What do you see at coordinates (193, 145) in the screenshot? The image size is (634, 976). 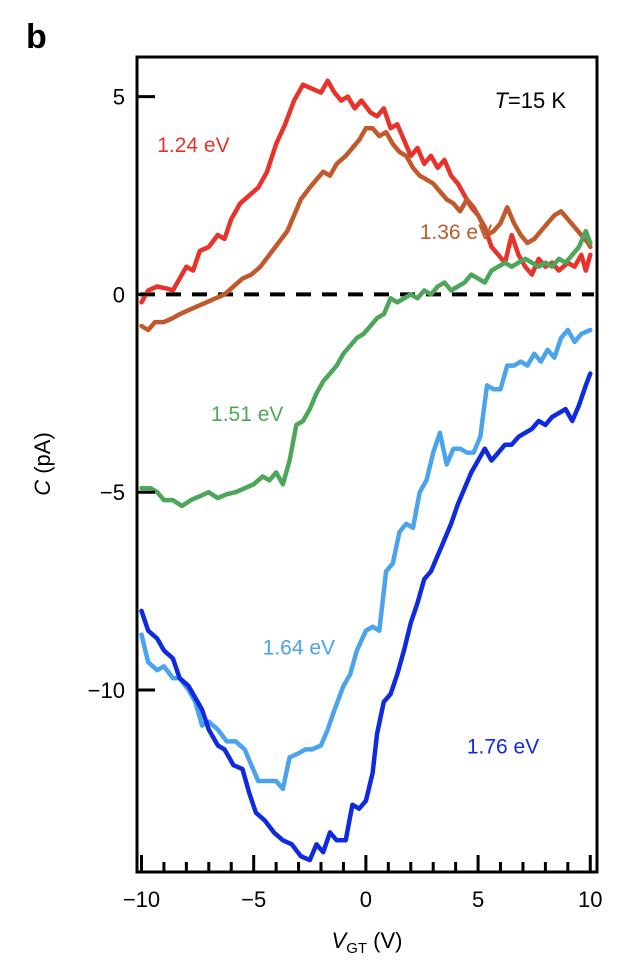 I see `series-label-1: 1.24 eV` at bounding box center [193, 145].